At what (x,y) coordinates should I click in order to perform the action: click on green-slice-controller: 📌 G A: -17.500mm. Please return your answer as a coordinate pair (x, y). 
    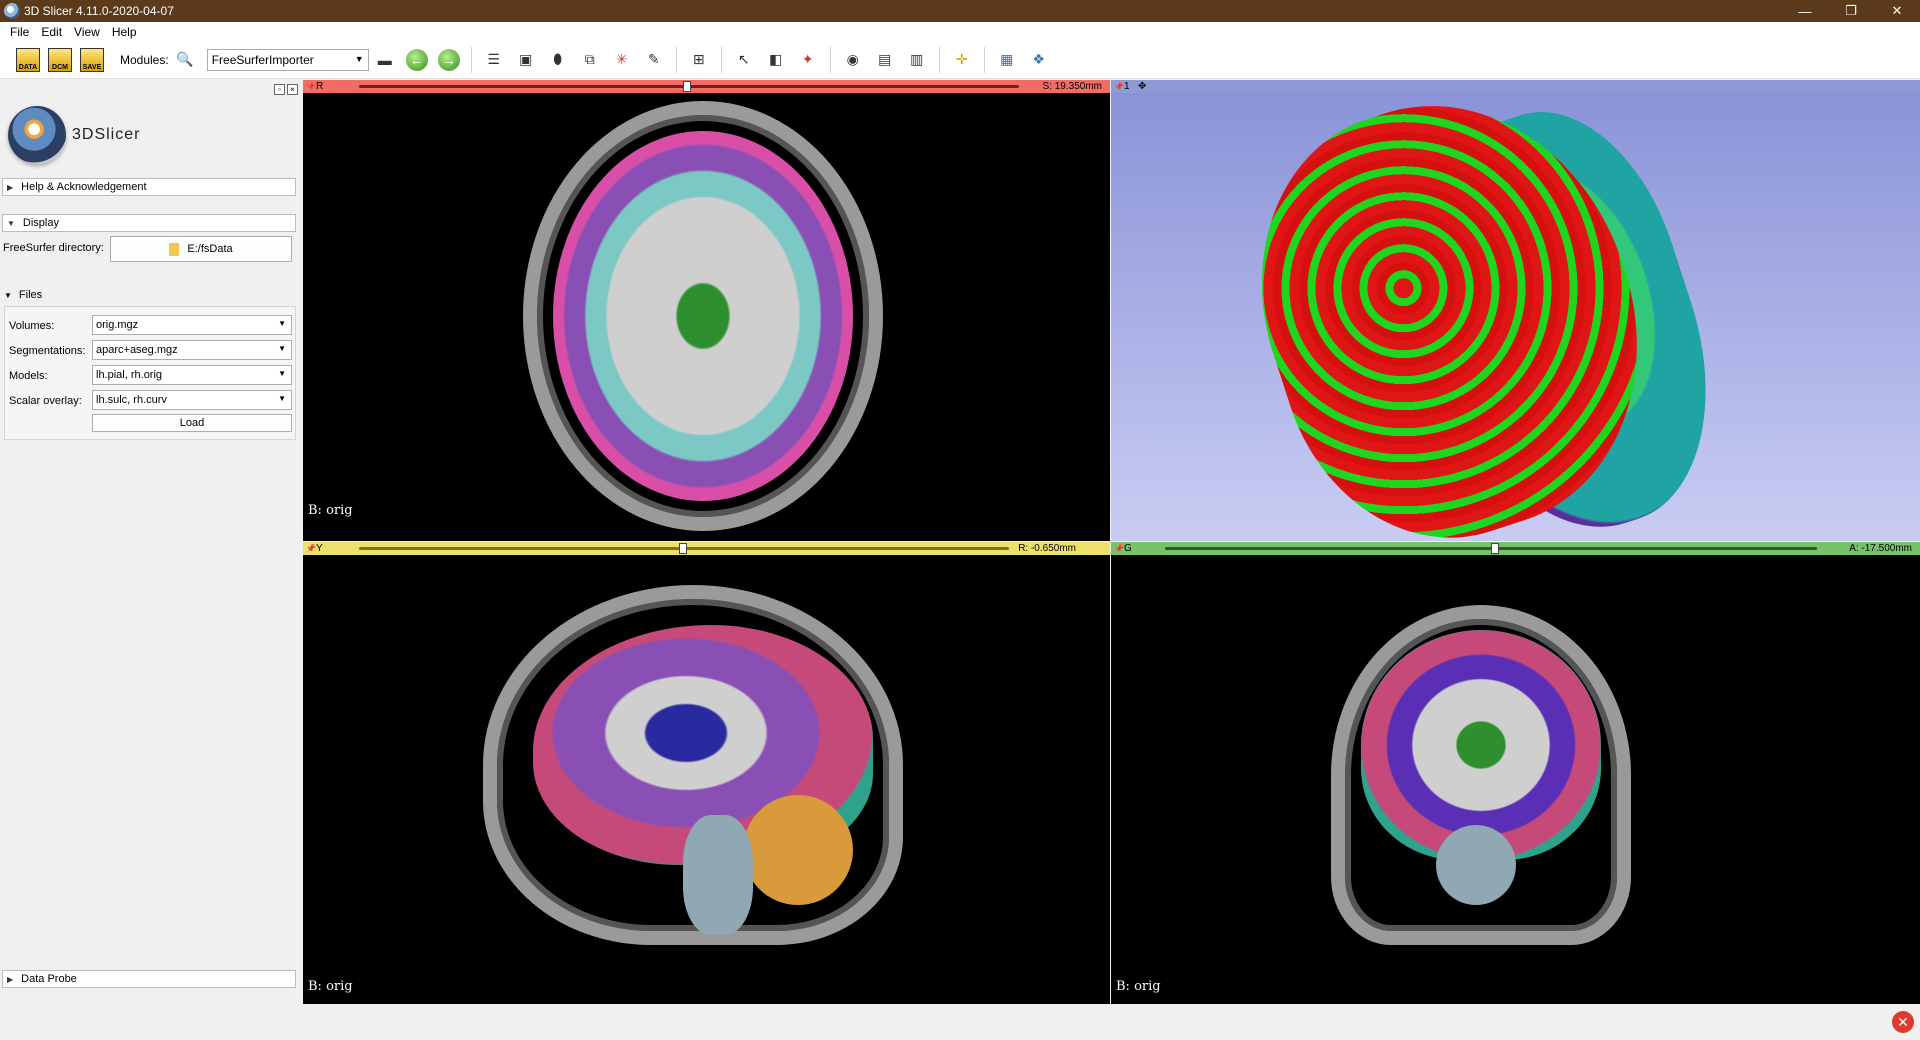
    Looking at the image, I should click on (1515, 548).